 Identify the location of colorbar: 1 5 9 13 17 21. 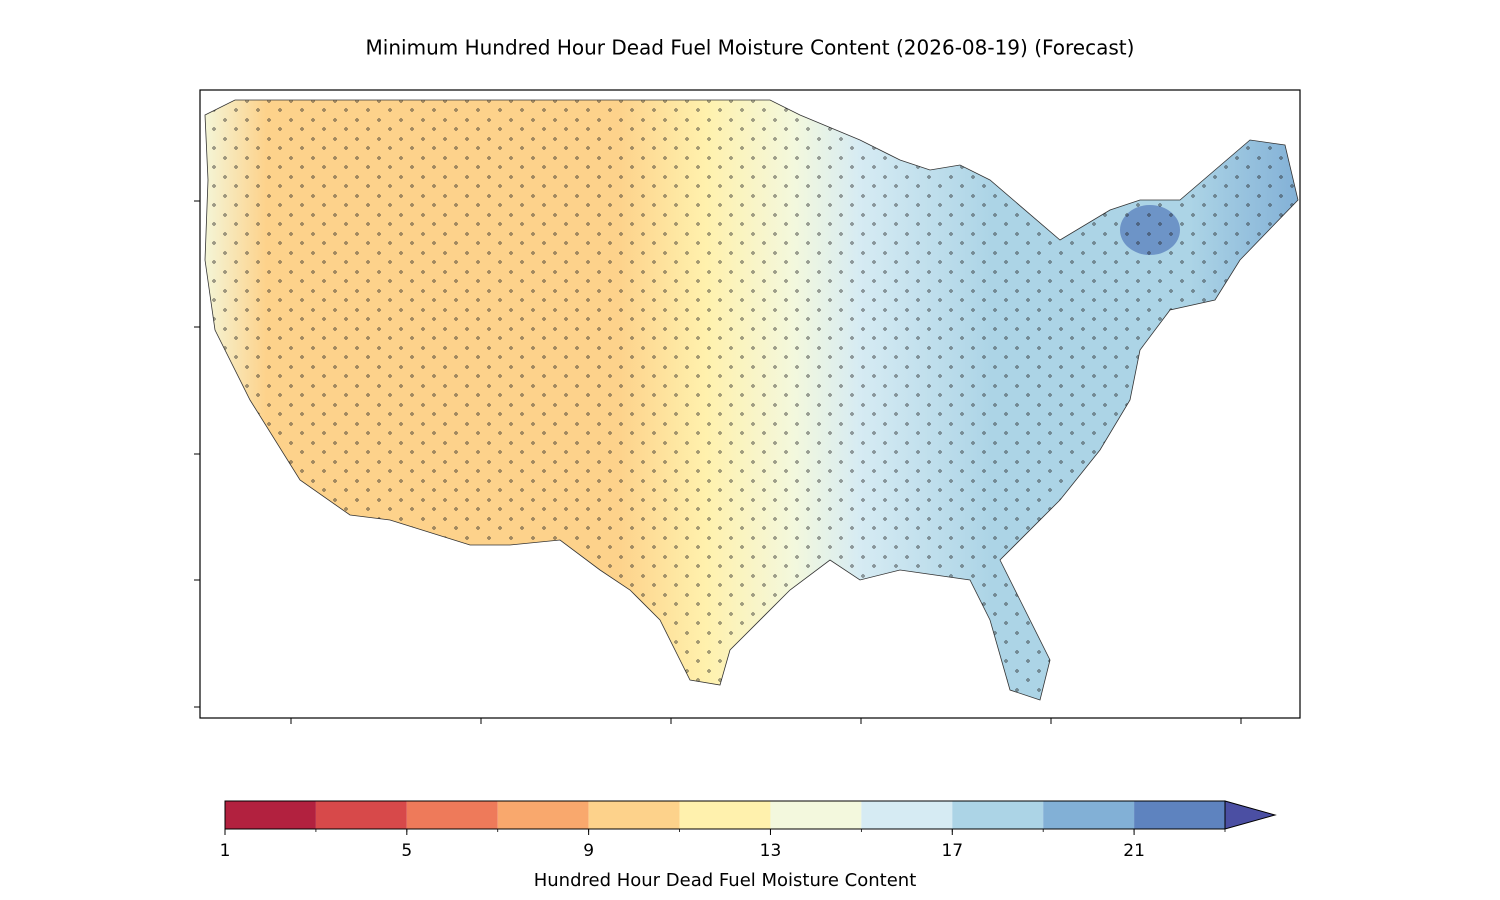
(748, 830).